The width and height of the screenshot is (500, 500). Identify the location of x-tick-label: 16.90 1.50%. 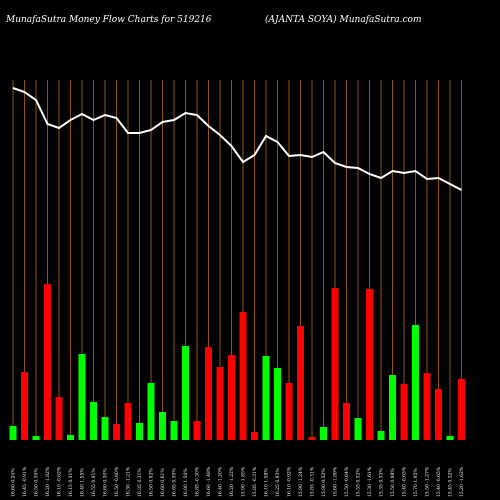
(186, 482).